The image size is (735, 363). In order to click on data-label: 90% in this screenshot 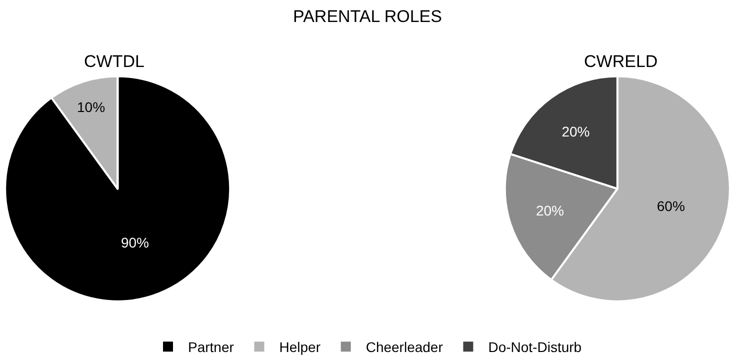, I will do `click(134, 242)`.